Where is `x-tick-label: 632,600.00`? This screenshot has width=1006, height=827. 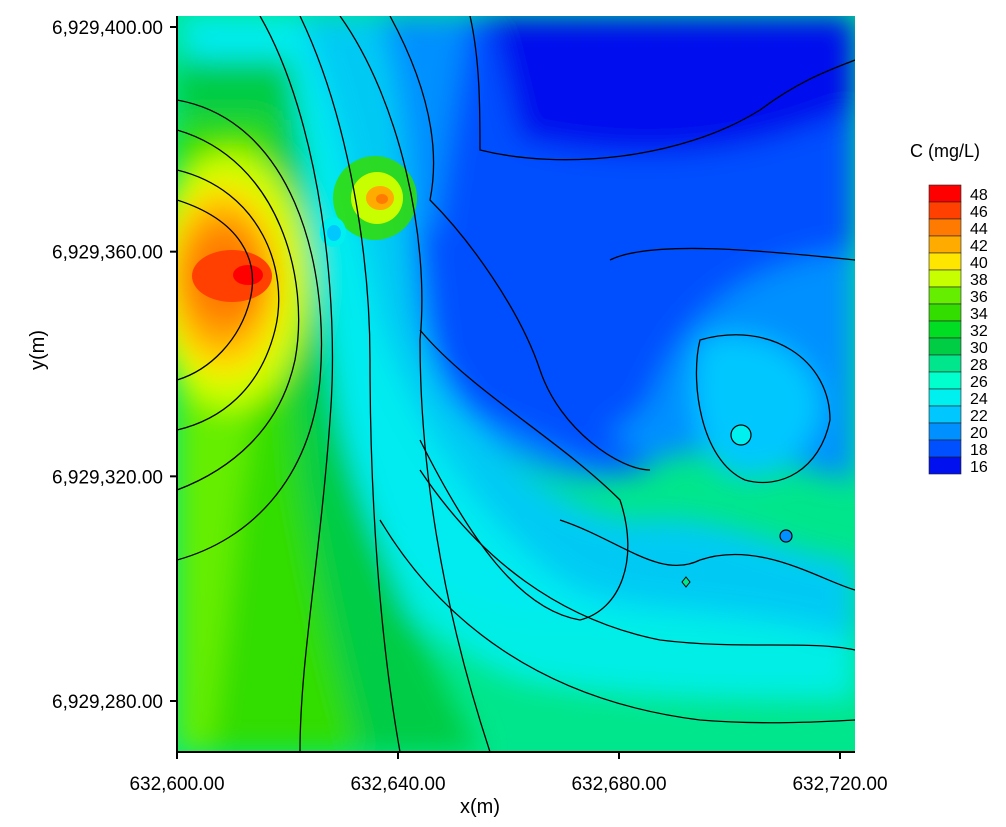 x-tick-label: 632,600.00 is located at coordinates (176, 784).